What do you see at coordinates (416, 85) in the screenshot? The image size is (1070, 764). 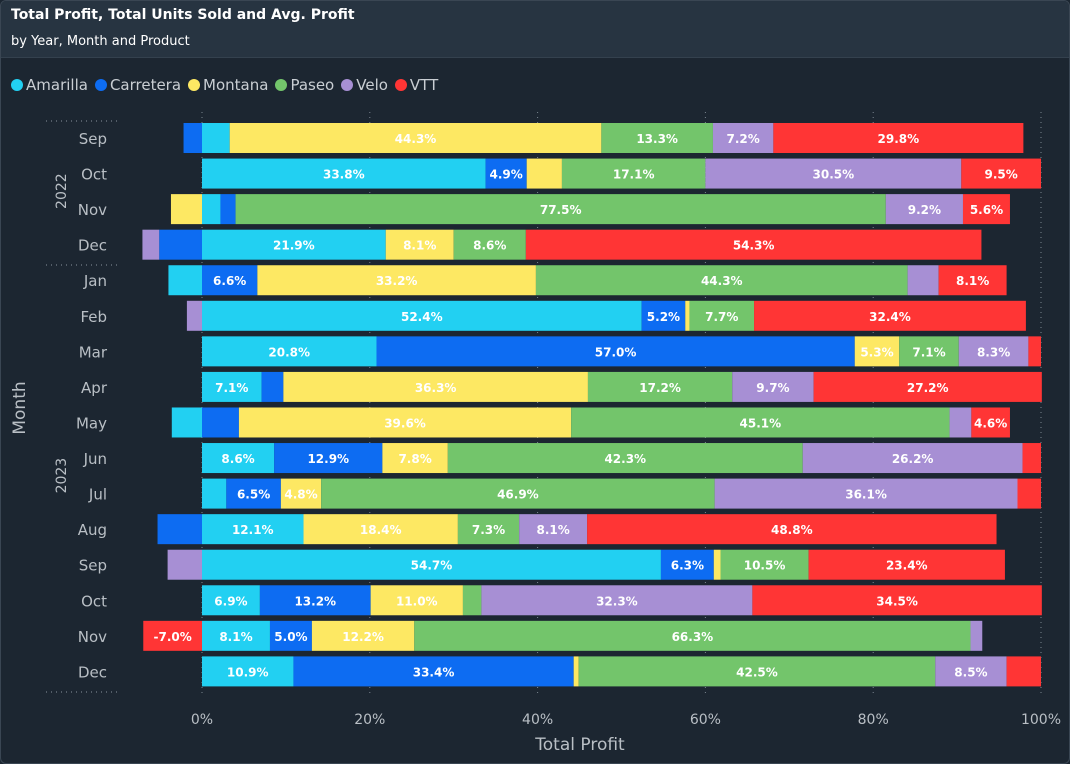 I see `legend-item-vtt: VTT` at bounding box center [416, 85].